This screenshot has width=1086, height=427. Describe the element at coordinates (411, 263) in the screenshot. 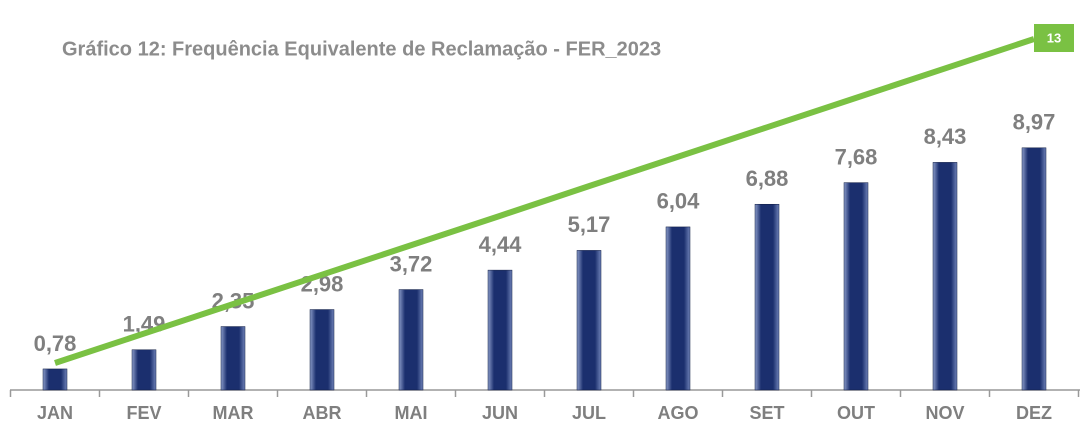

I see `data-label: 3,72` at that location.